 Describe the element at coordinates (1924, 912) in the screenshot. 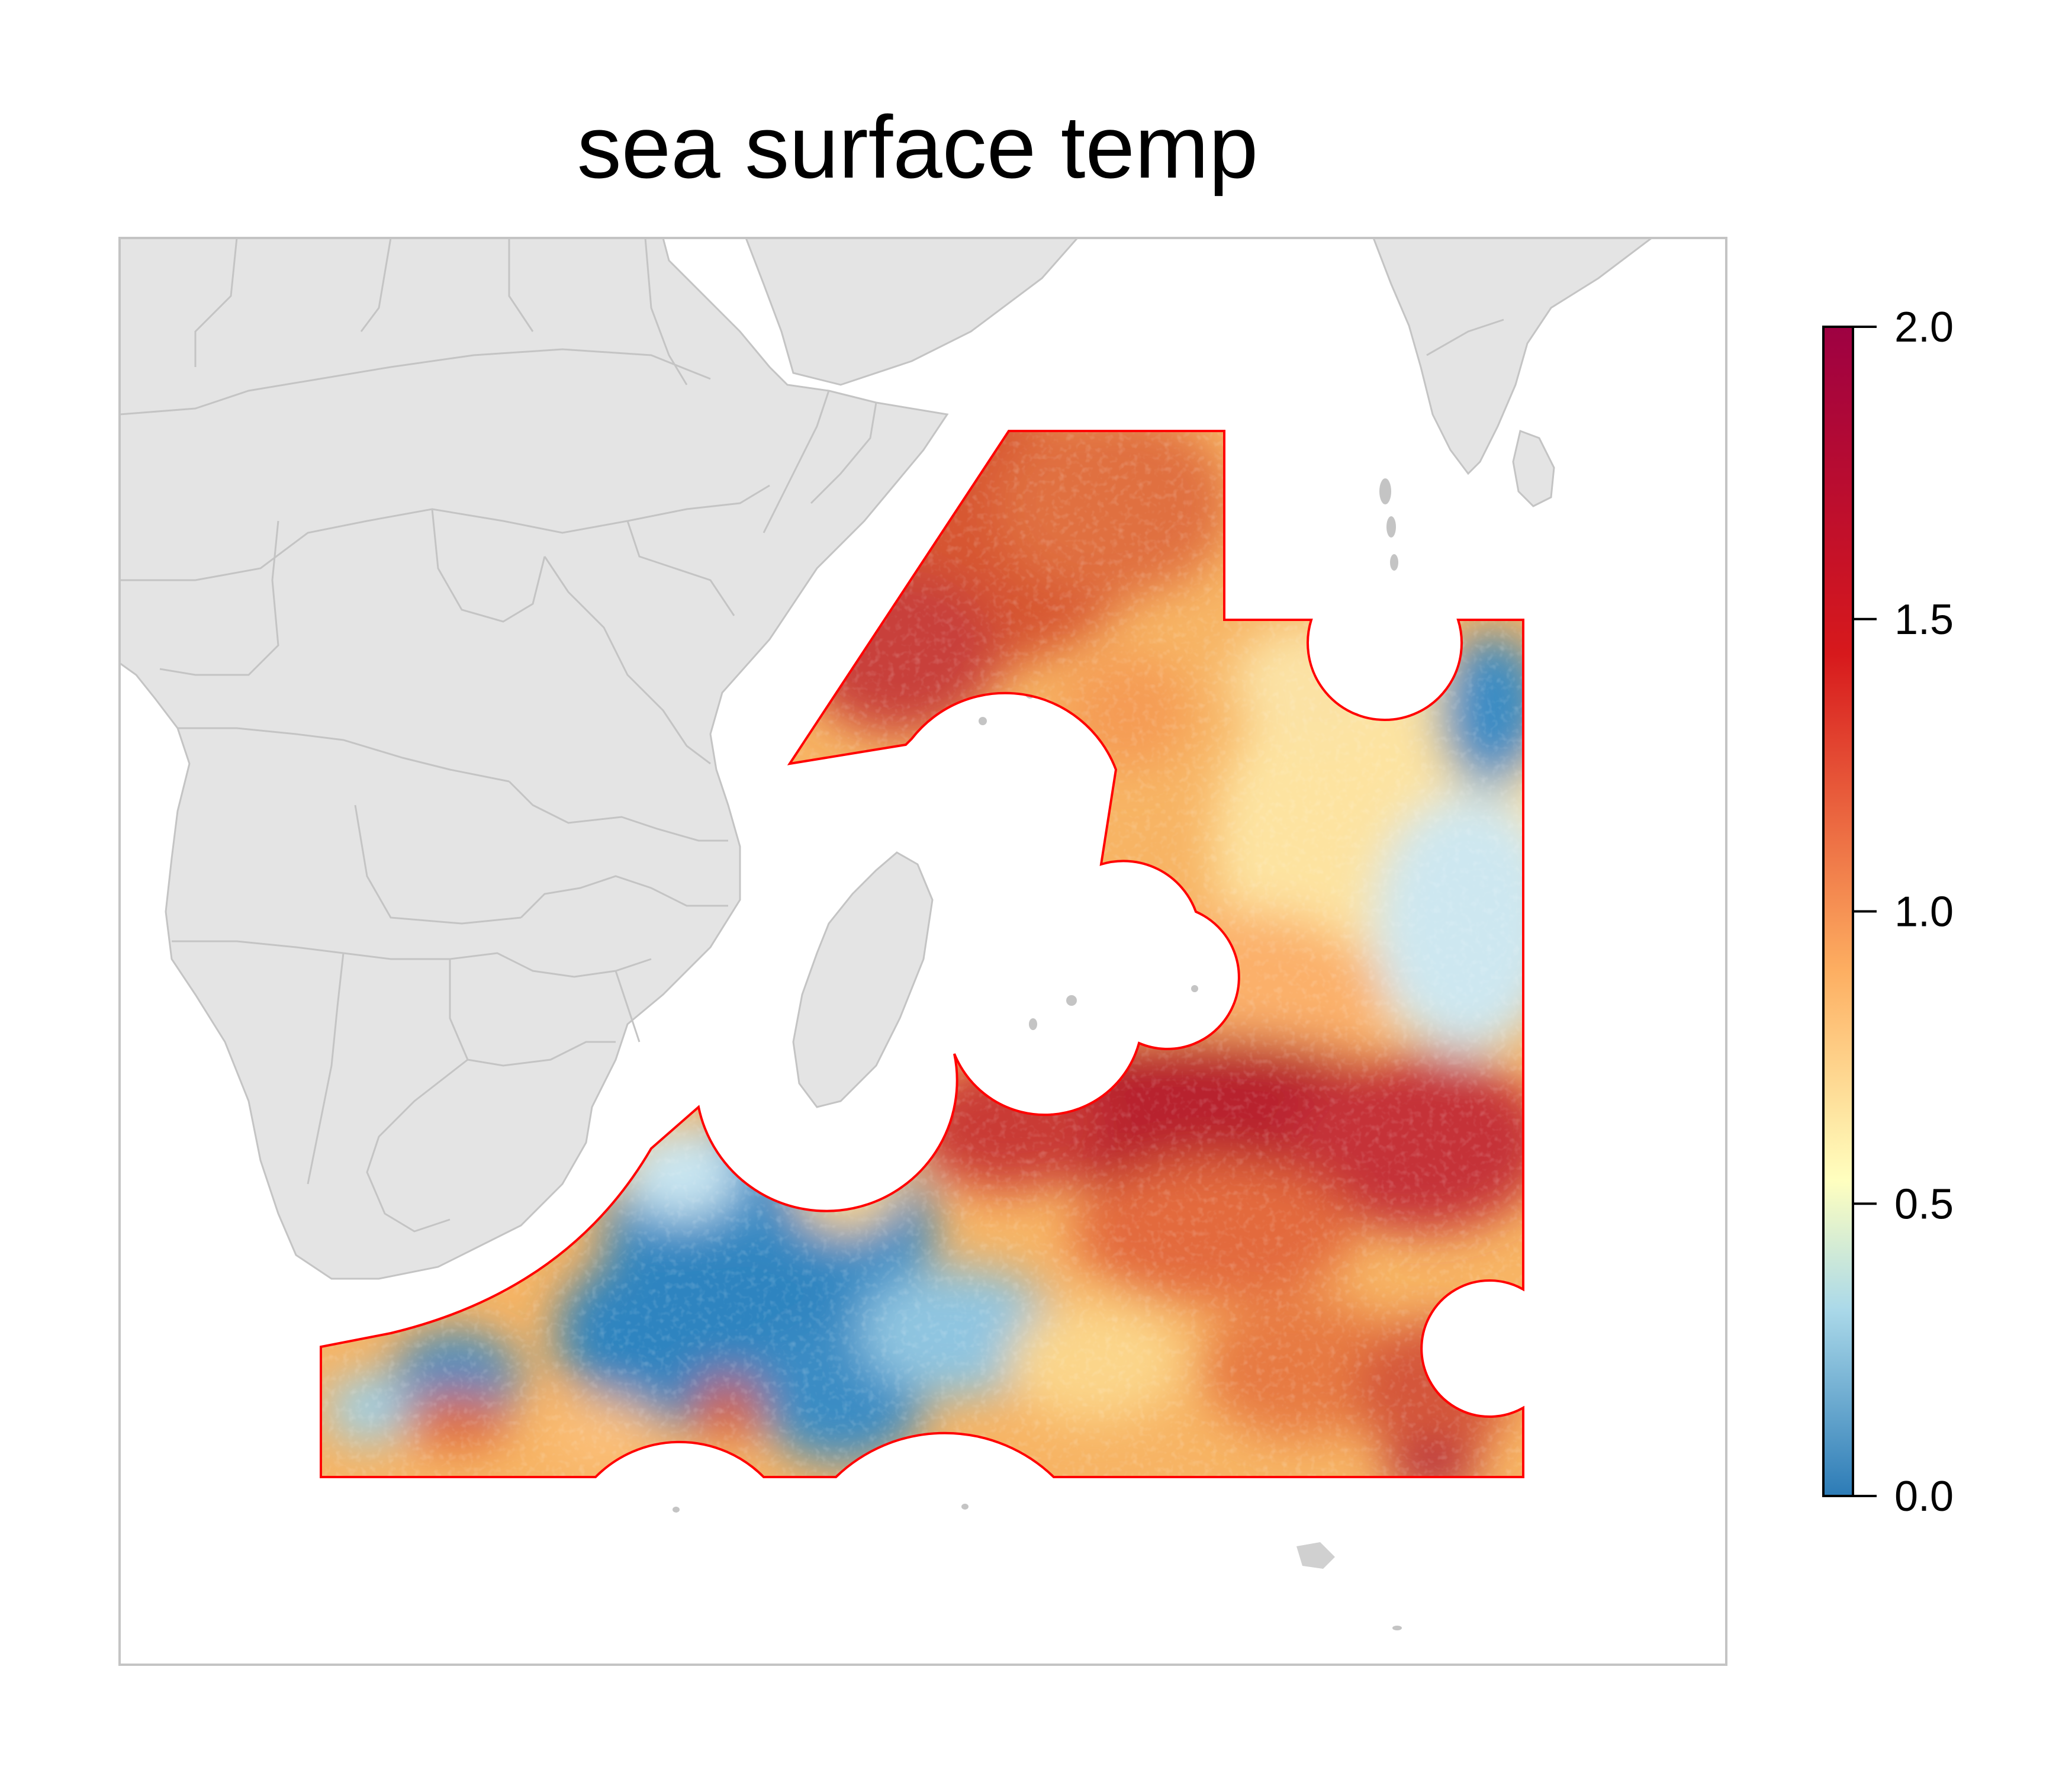

I see `colorbar-tick-label: 1.0` at that location.